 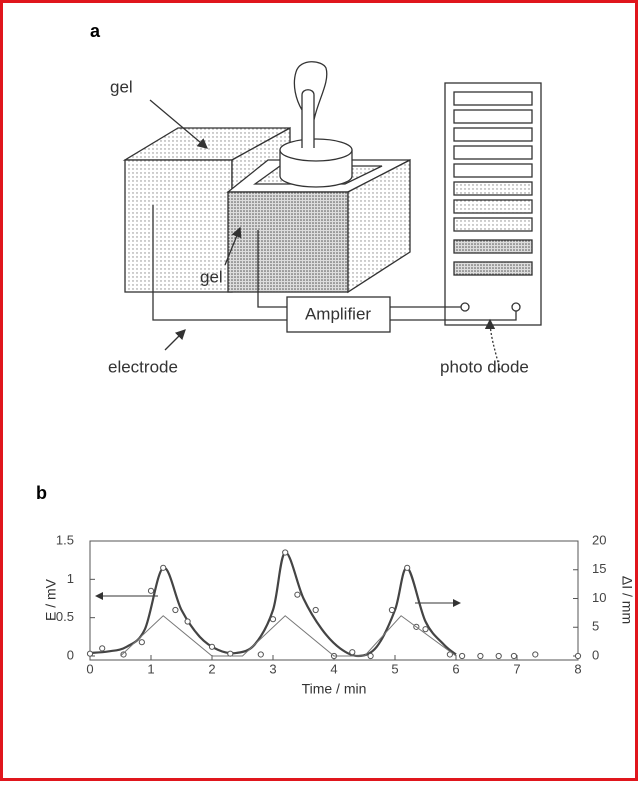 What do you see at coordinates (493, 183) in the screenshot?
I see `diodes` at bounding box center [493, 183].